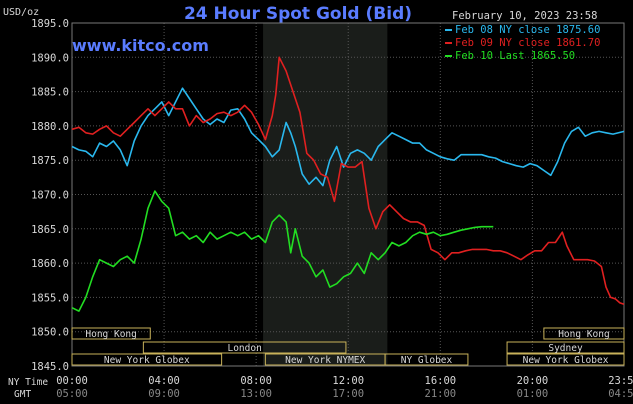 Image resolution: width=633 pixels, height=404 pixels. What do you see at coordinates (298, 14) in the screenshot?
I see `chart-title: 24 Hour Spot Gold (Bid)` at bounding box center [298, 14].